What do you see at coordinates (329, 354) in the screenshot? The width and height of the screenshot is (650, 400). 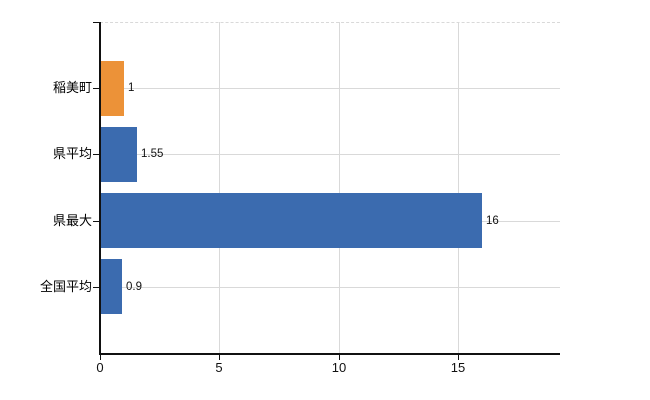 I see `x-axis-line` at bounding box center [329, 354].